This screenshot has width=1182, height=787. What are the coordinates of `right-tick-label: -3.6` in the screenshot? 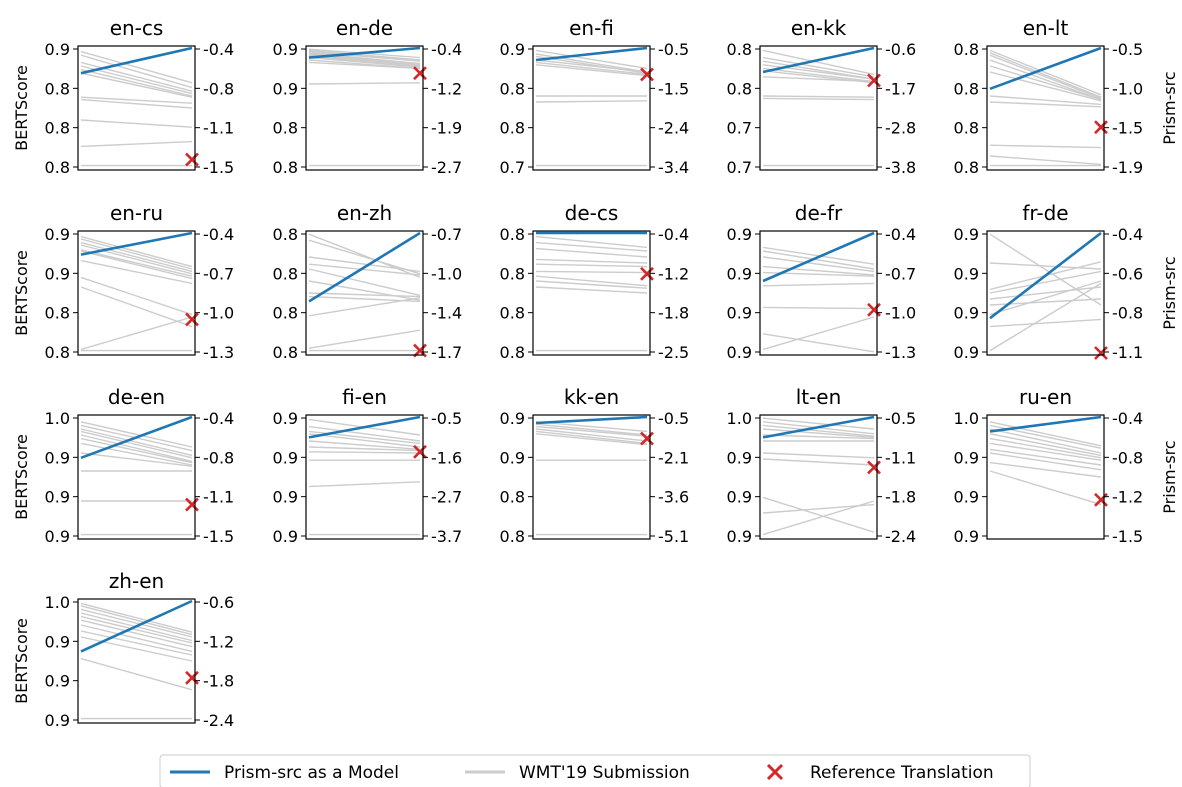 It's located at (673, 497).